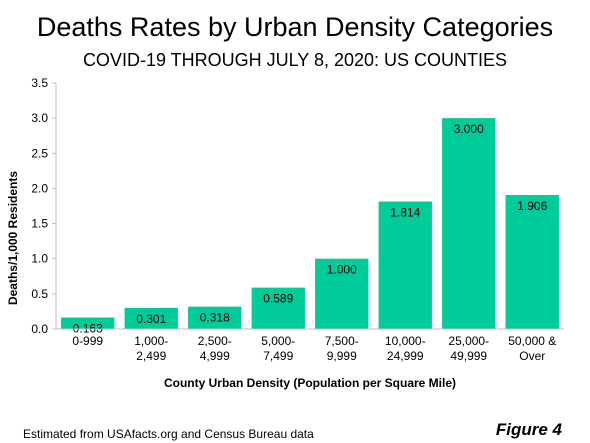 Image resolution: width=590 pixels, height=443 pixels. What do you see at coordinates (405, 213) in the screenshot?
I see `data-label: 1.814` at bounding box center [405, 213].